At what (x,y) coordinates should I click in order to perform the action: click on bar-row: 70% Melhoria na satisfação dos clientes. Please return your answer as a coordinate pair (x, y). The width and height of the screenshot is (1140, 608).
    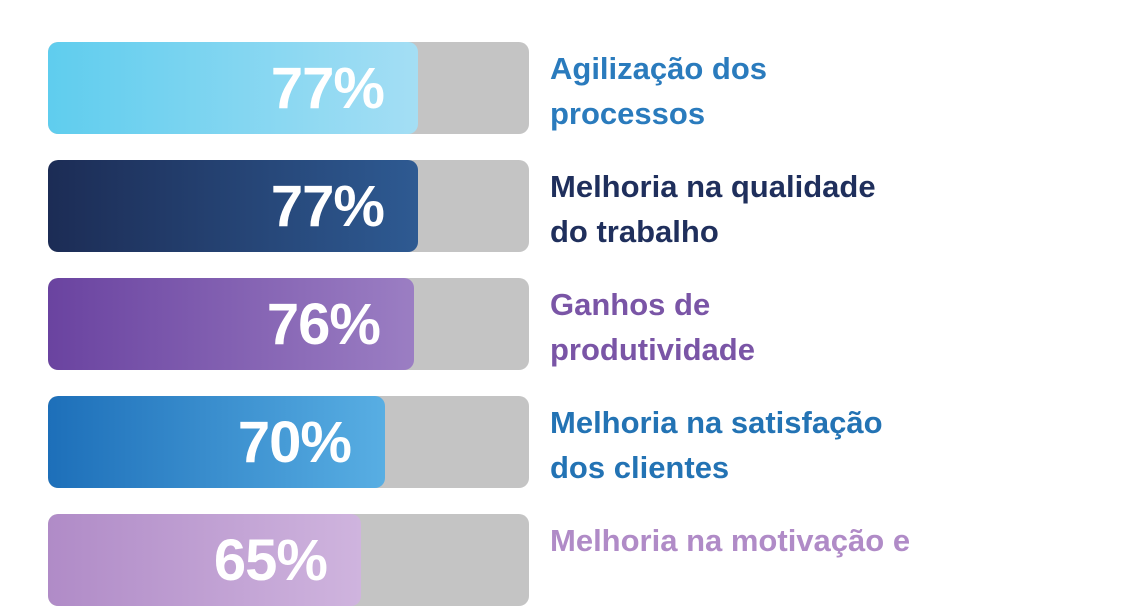
    Looking at the image, I should click on (594, 442).